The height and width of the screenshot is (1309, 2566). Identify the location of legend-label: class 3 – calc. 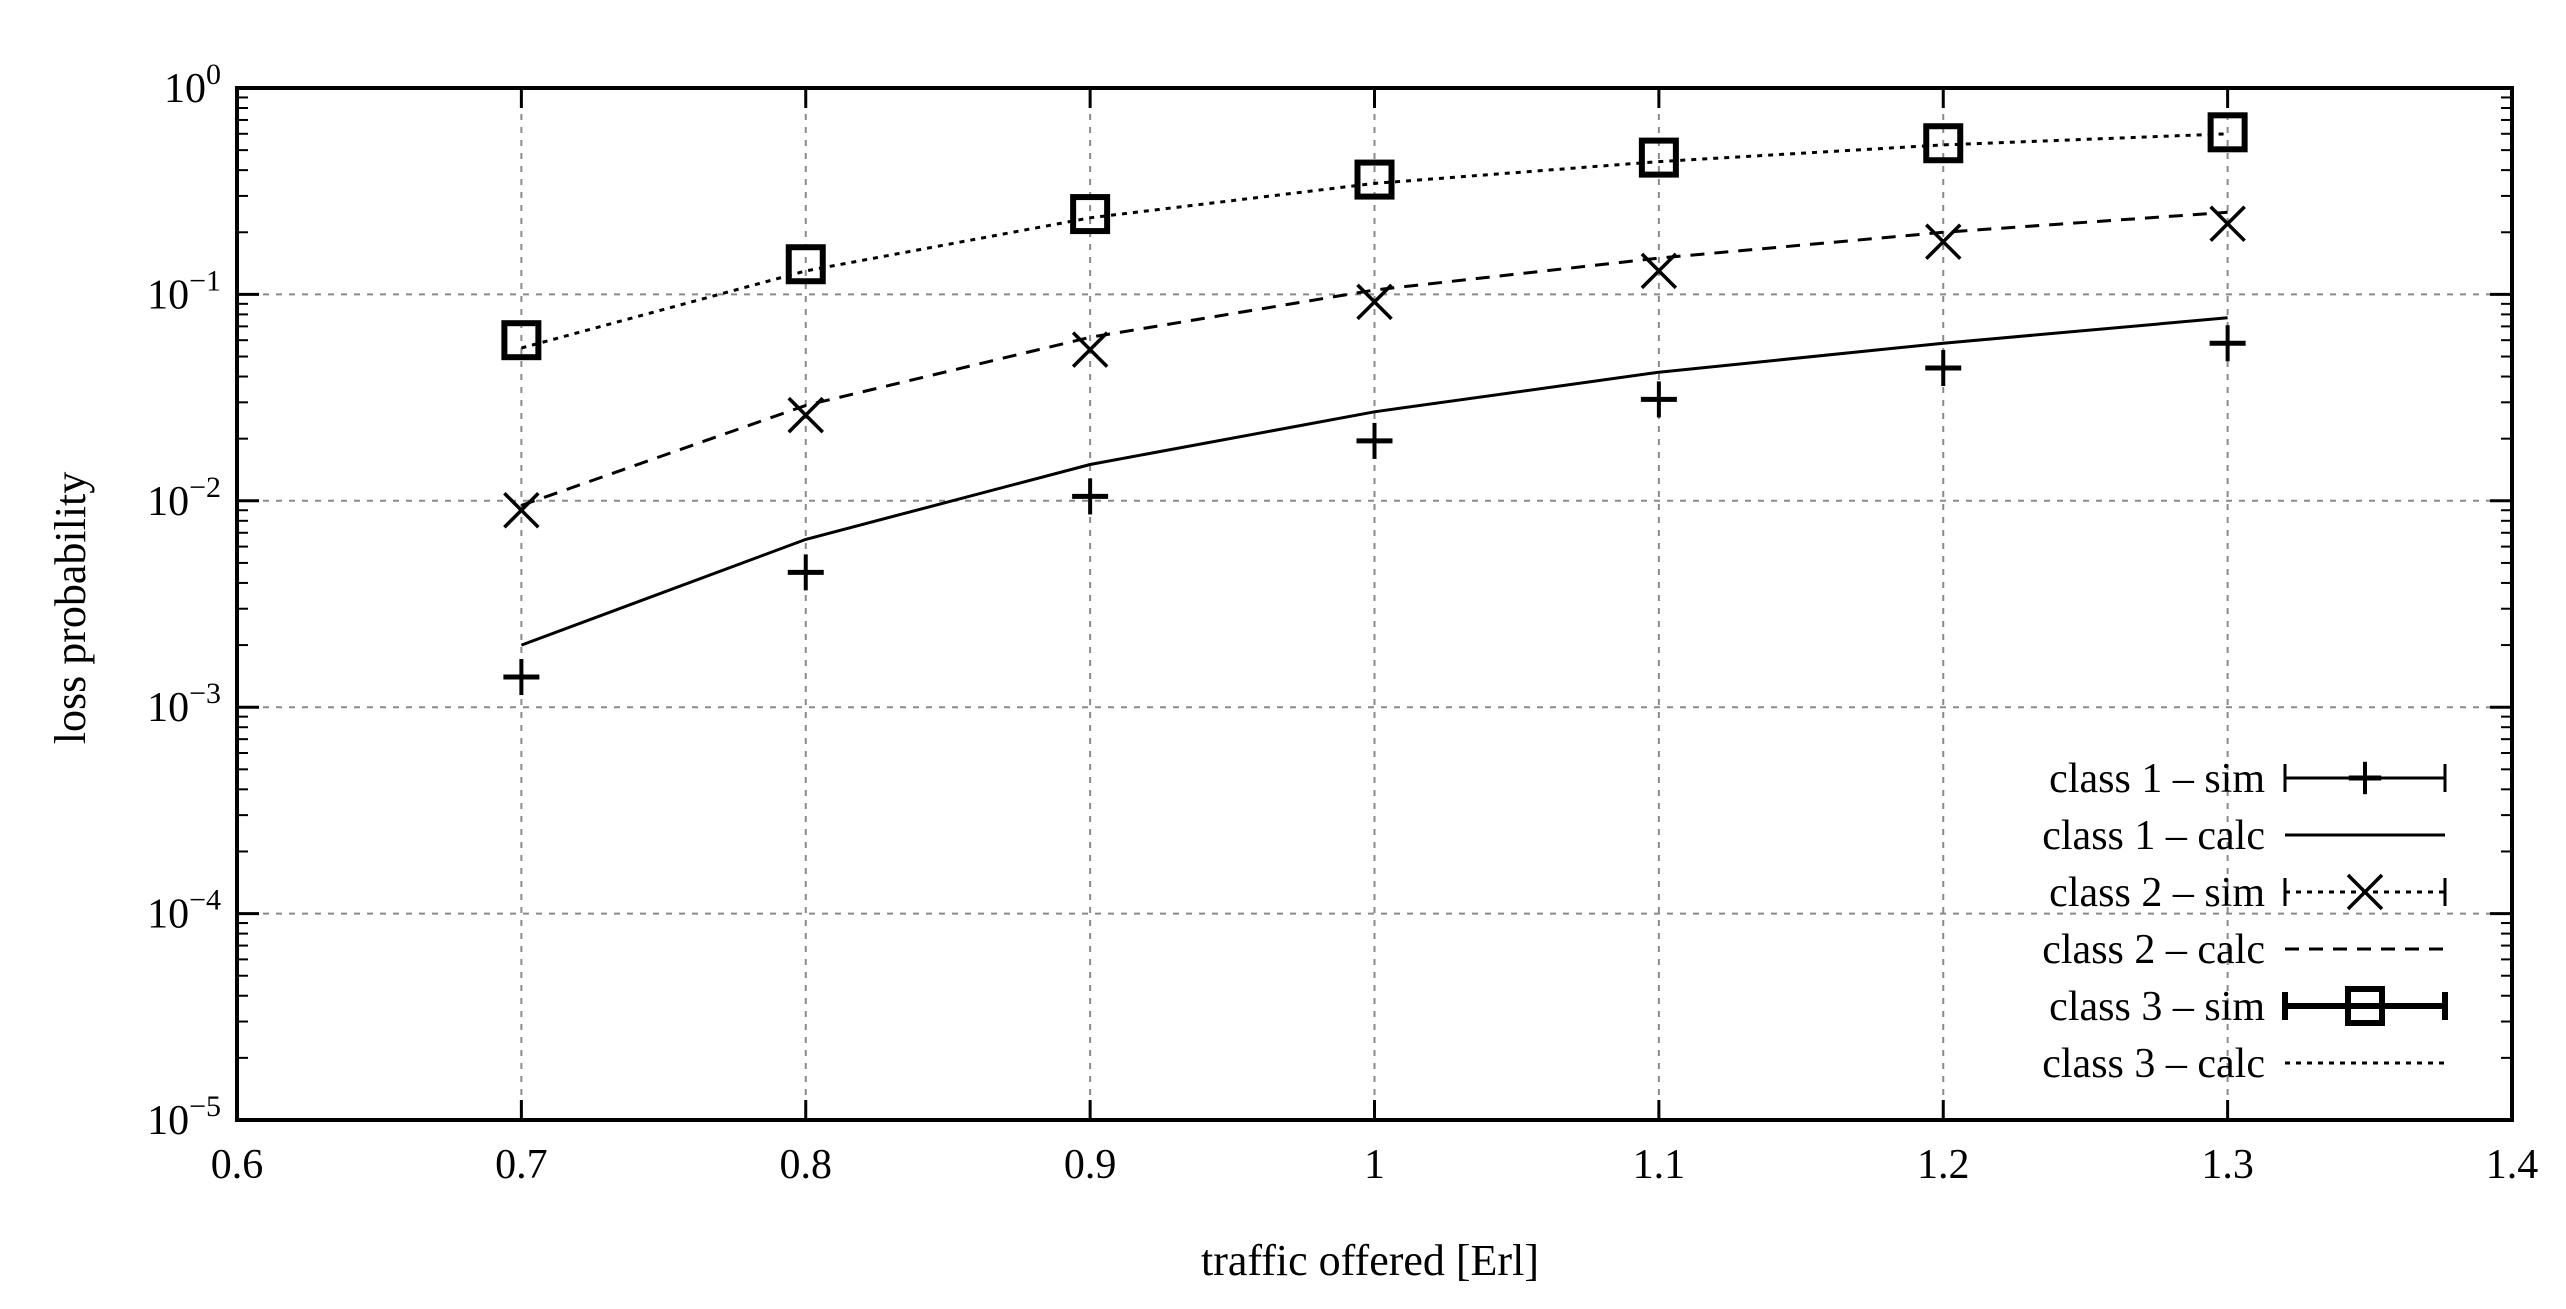
(2153, 1064).